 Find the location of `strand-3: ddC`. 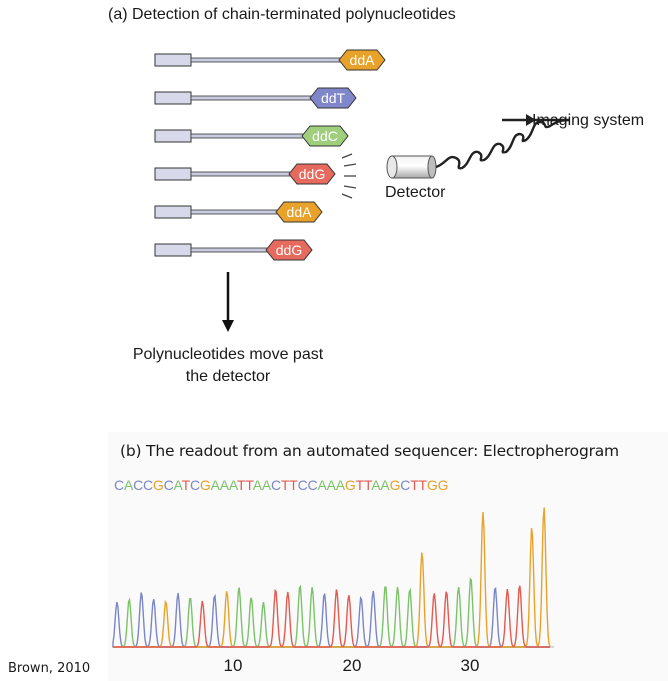

strand-3: ddC is located at coordinates (251, 136).